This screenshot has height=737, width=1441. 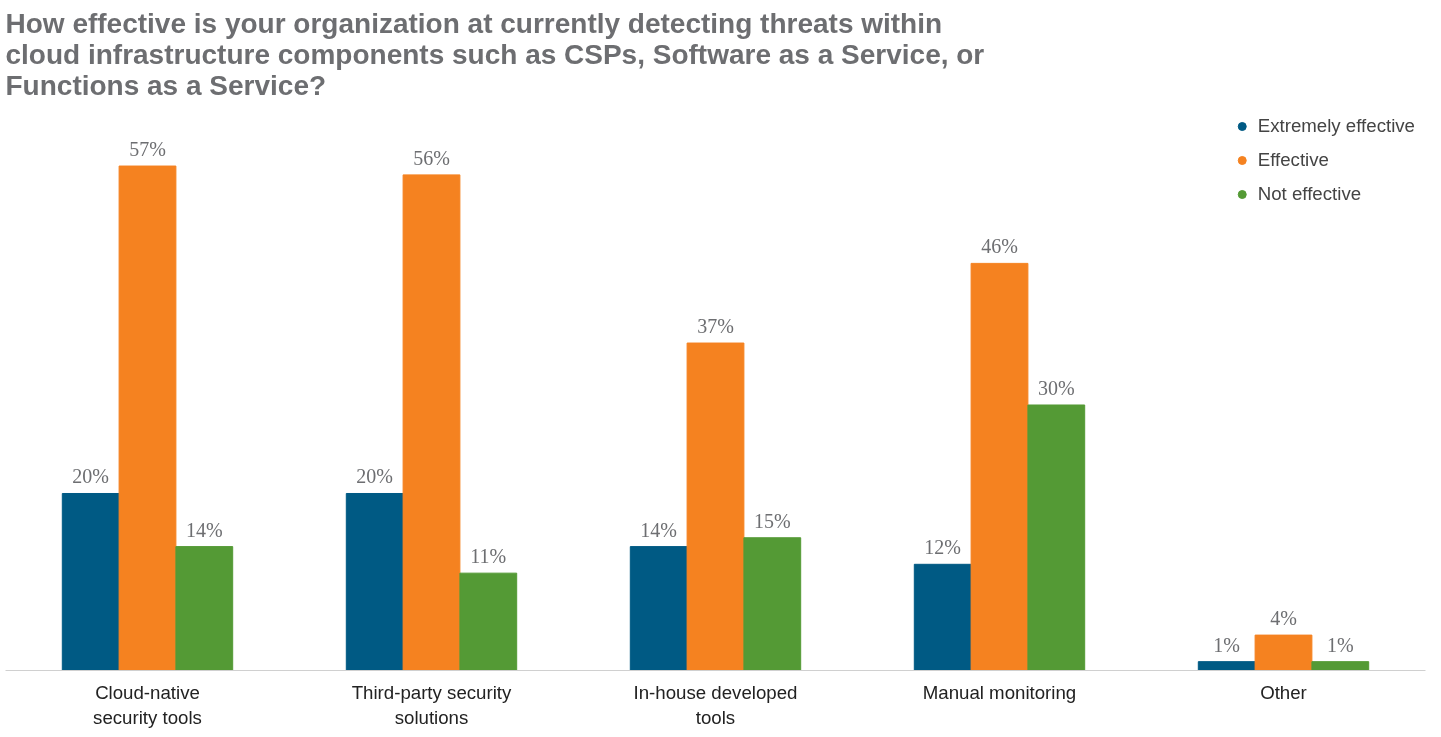 I want to click on data-label: 11%, so click(x=488, y=556).